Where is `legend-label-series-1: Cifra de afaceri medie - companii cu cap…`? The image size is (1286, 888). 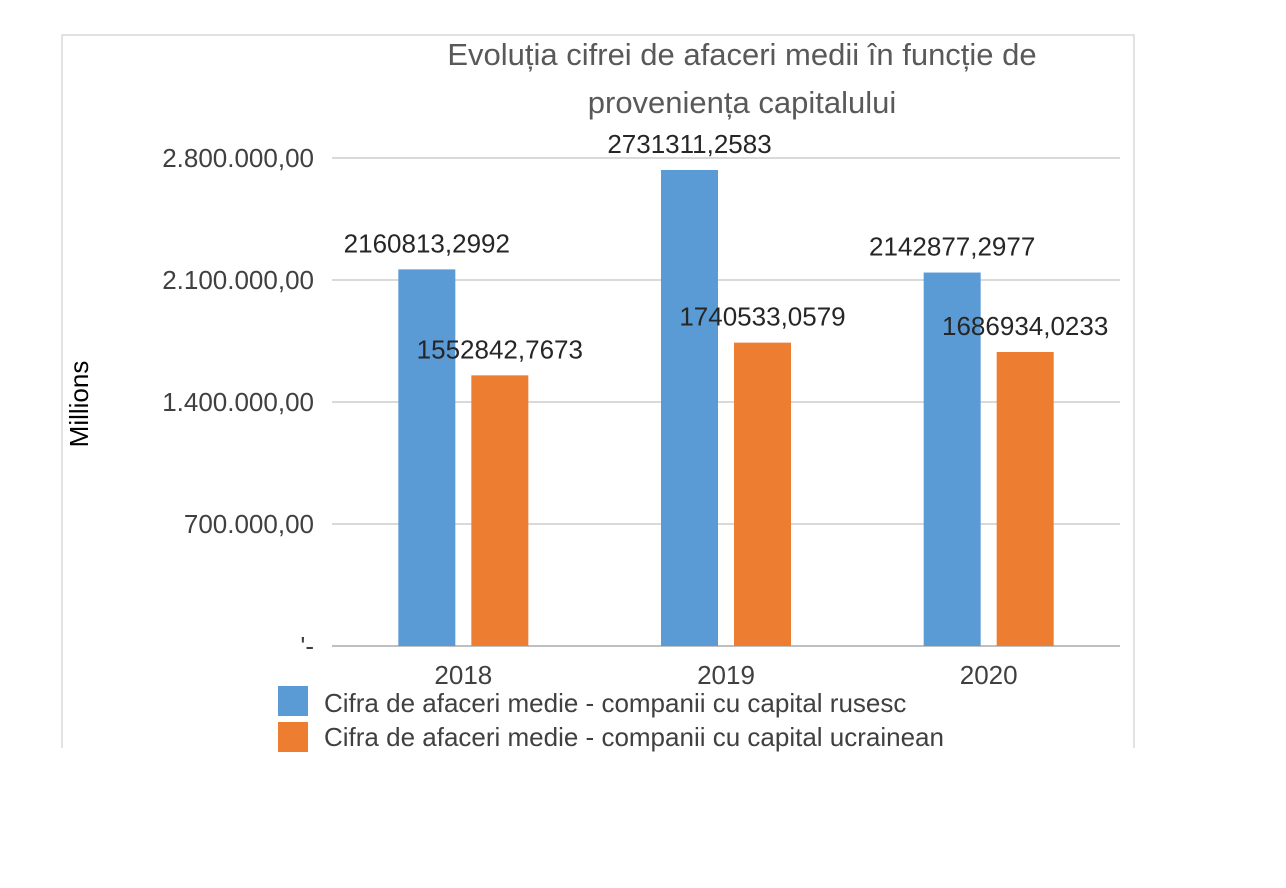
legend-label-series-1: Cifra de afaceri medie - companii cu cap… is located at coordinates (615, 703).